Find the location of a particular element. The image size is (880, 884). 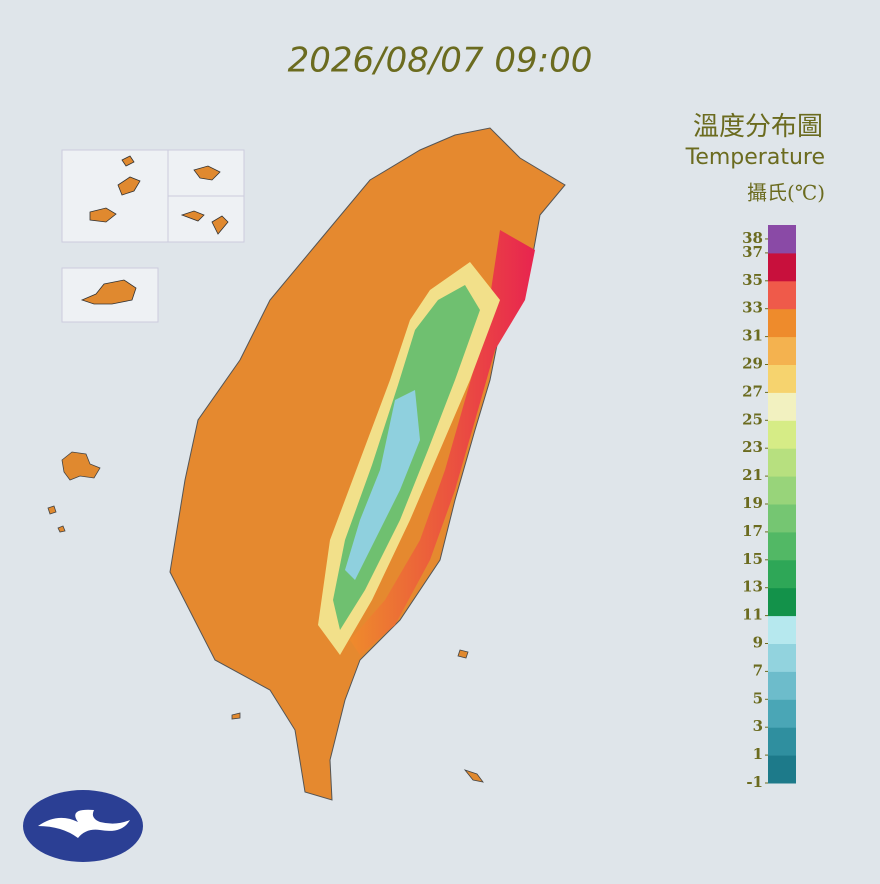

legend-subtitle: Temperature is located at coordinates (755, 157).